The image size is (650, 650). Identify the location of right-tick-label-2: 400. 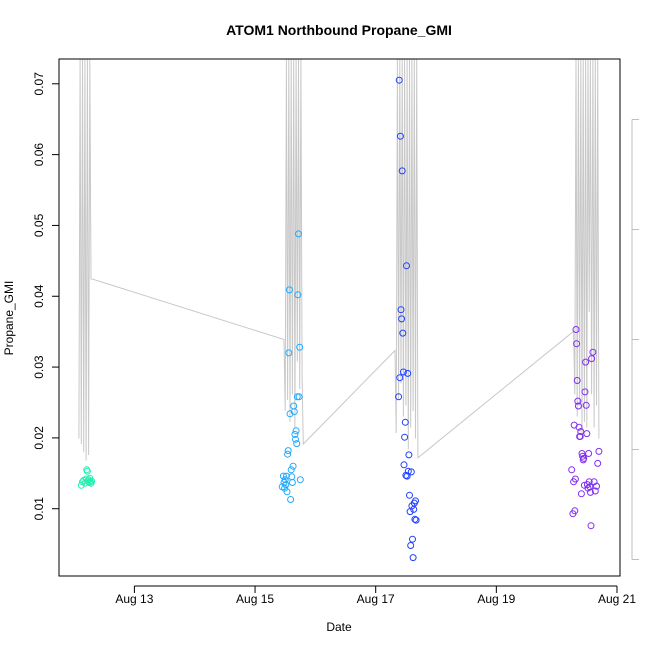
(648, 229).